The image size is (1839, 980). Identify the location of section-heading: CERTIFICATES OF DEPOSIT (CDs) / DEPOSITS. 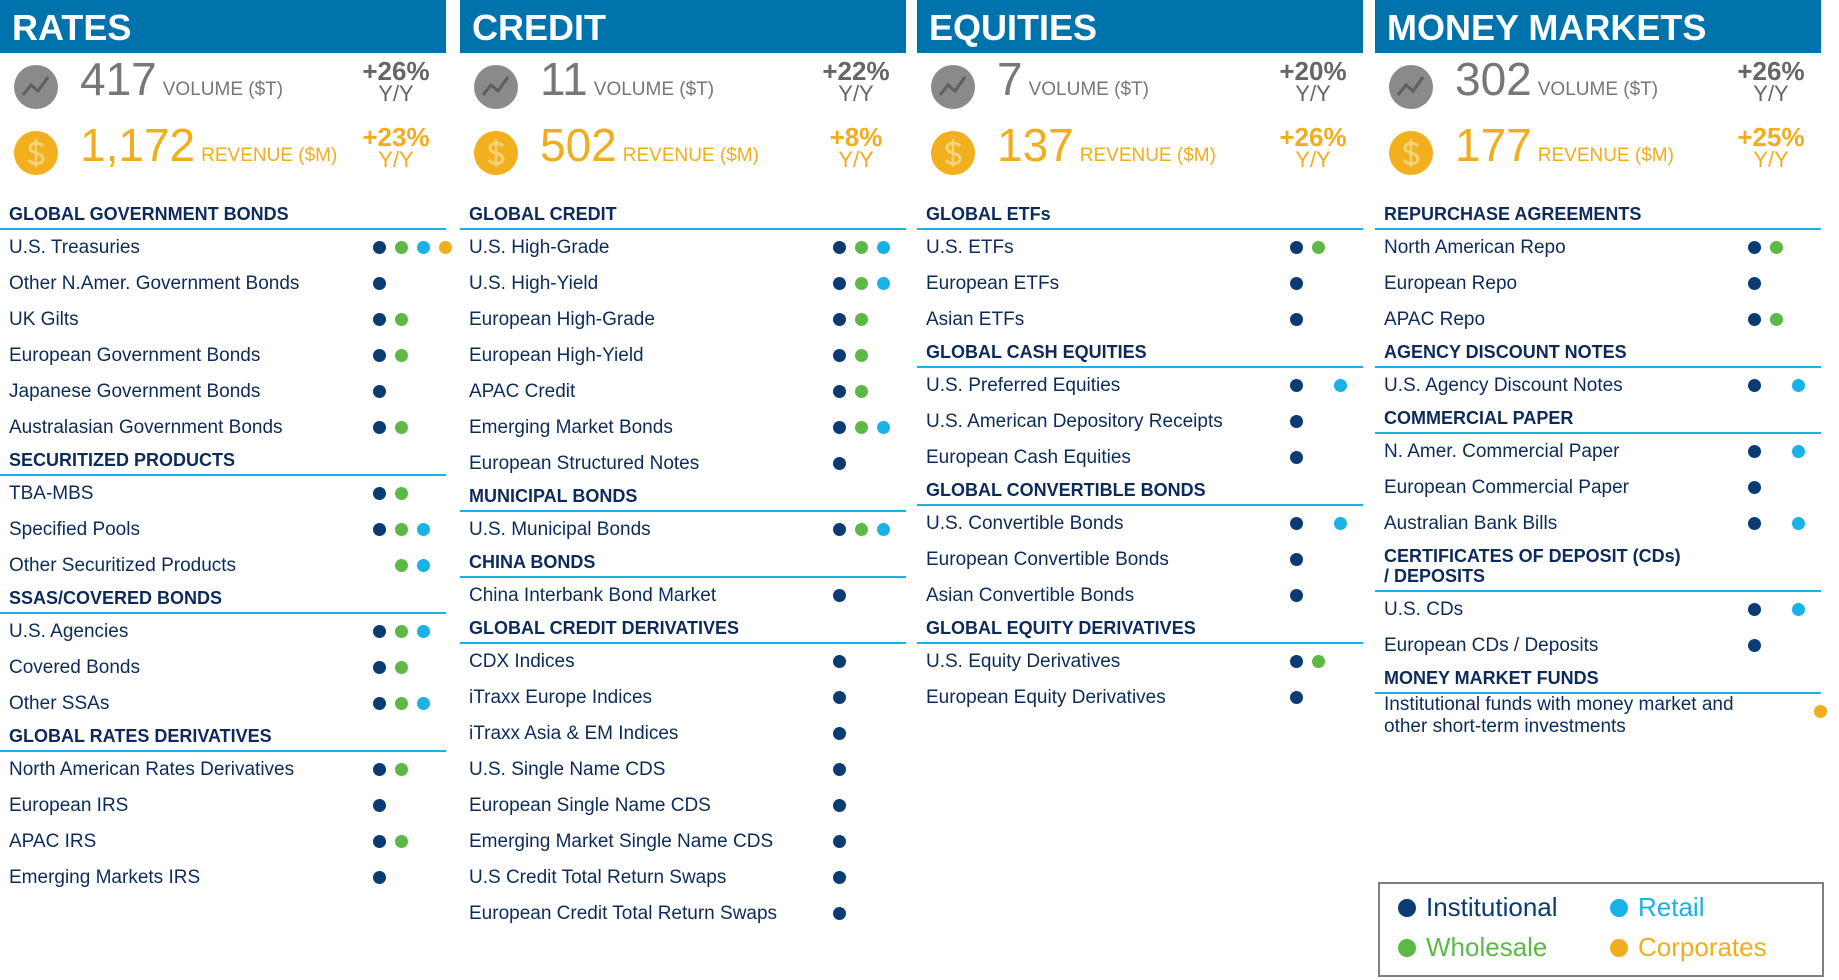
(1598, 567).